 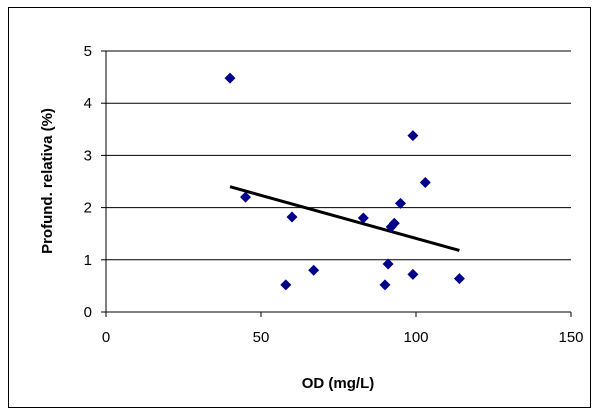 What do you see at coordinates (261, 337) in the screenshot?
I see `x-tick-label-50: 50` at bounding box center [261, 337].